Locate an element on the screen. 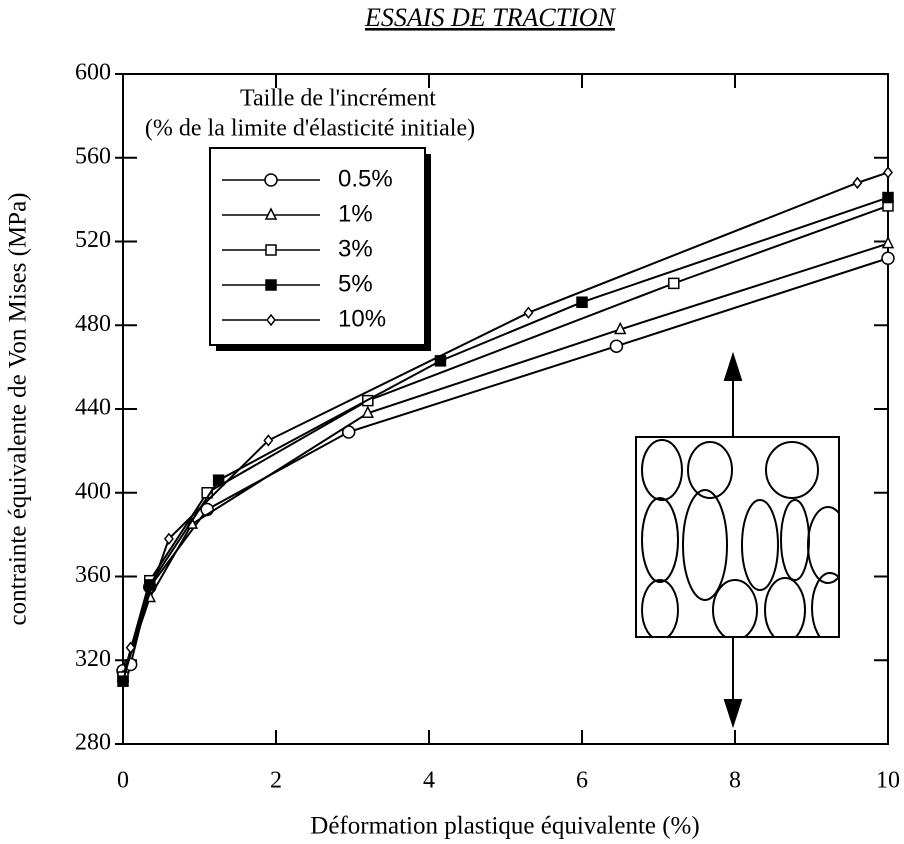 The width and height of the screenshot is (904, 844). y-tick-label: 440 is located at coordinates (93, 408).